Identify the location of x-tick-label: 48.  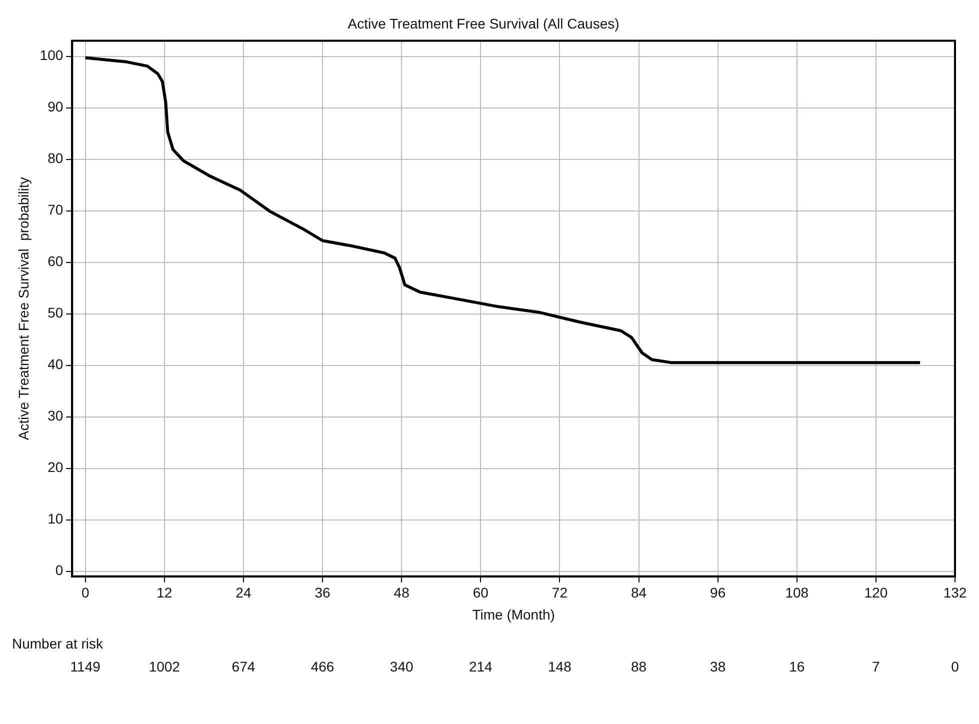
(402, 592).